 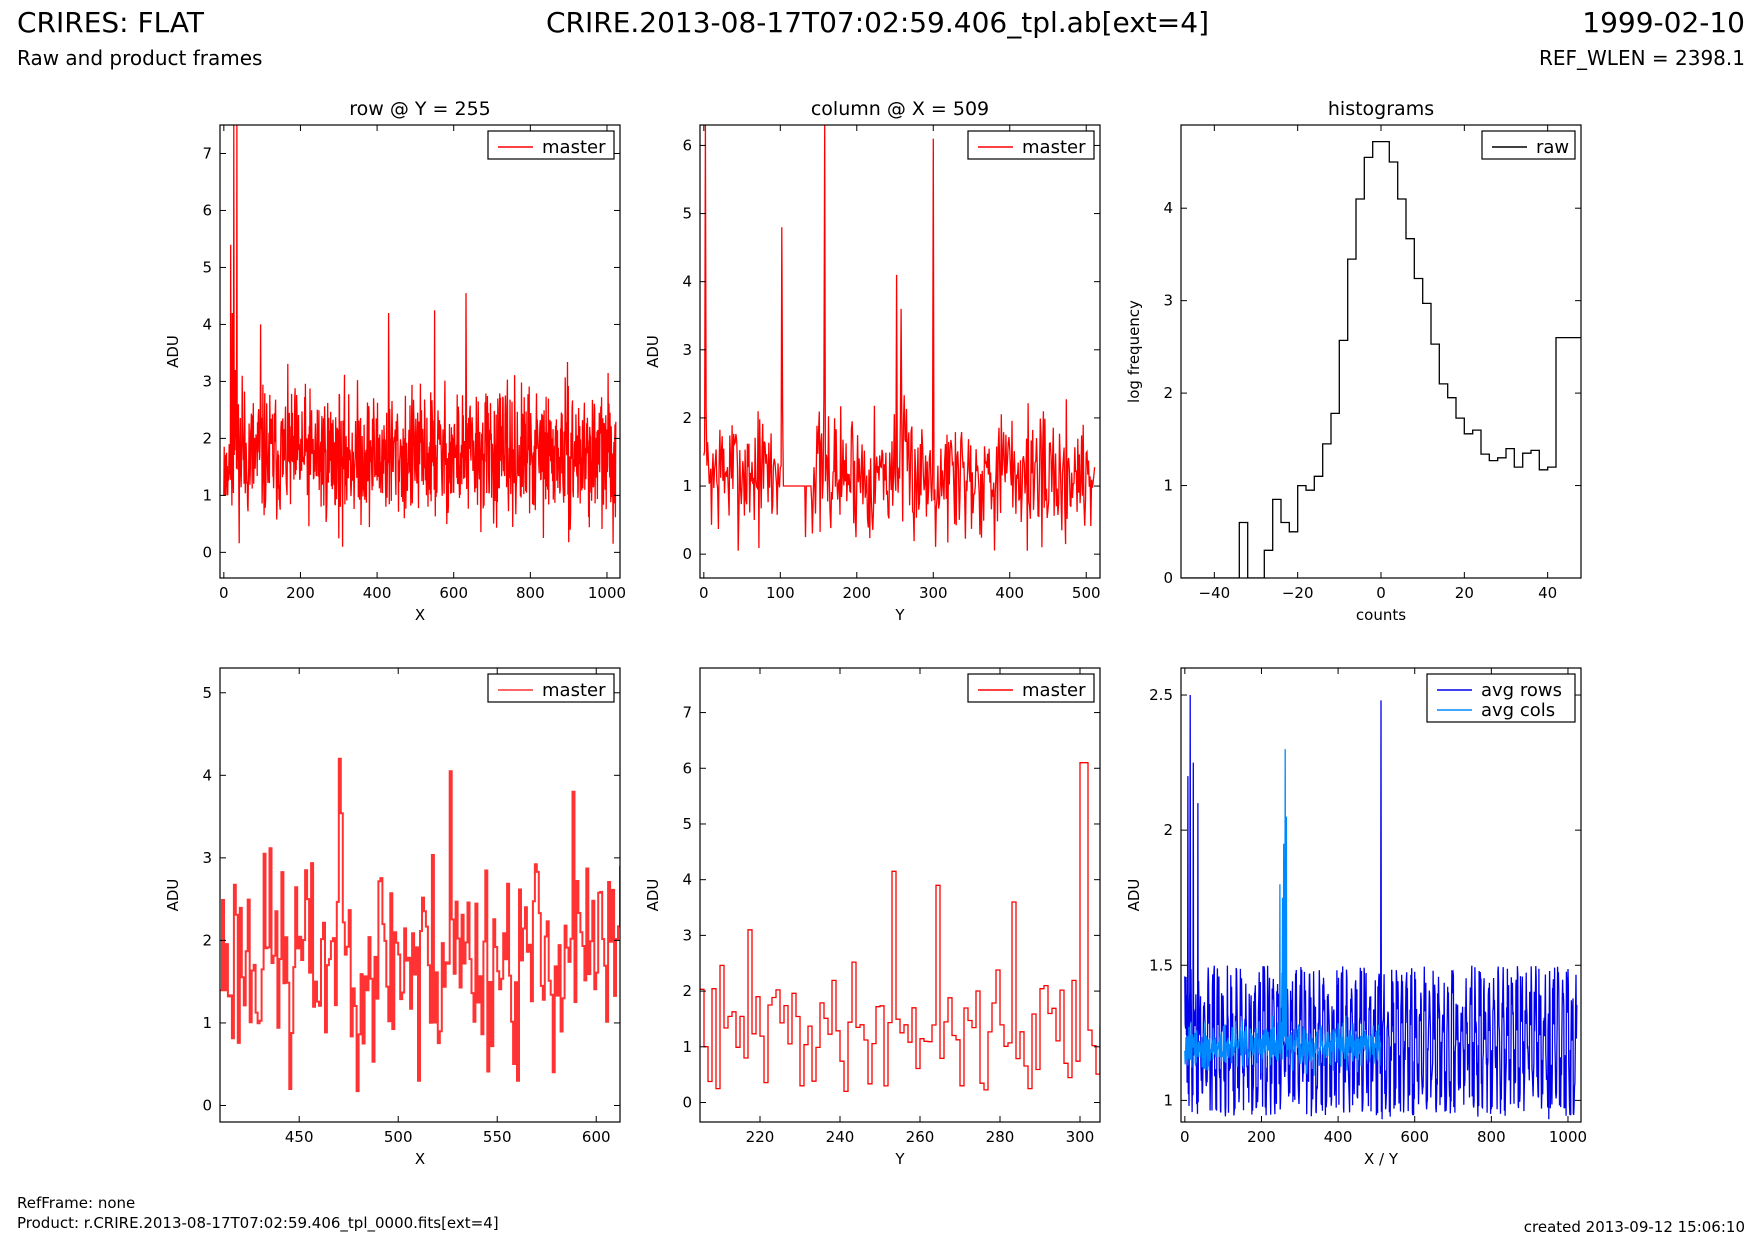 What do you see at coordinates (1298, 593) in the screenshot?
I see `x-tick-label: −20` at bounding box center [1298, 593].